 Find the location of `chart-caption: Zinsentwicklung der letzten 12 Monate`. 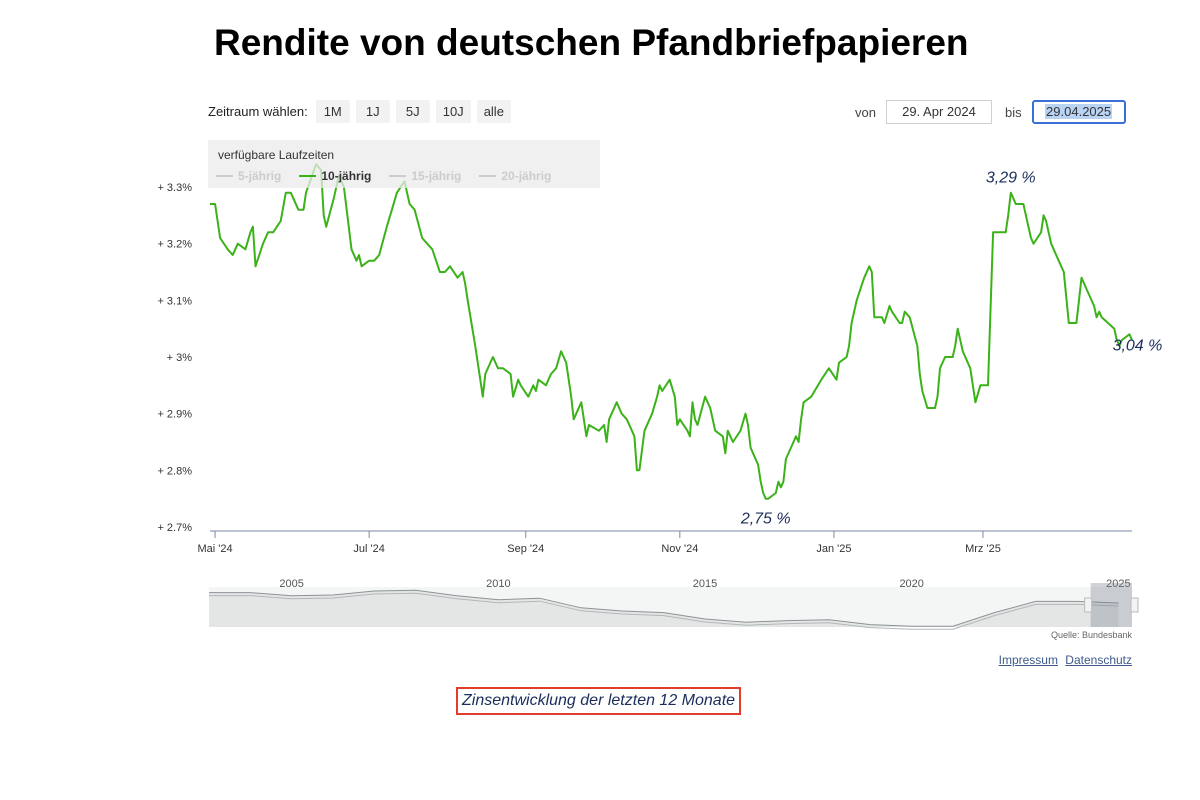

chart-caption: Zinsentwicklung der letzten 12 Monate is located at coordinates (599, 701).